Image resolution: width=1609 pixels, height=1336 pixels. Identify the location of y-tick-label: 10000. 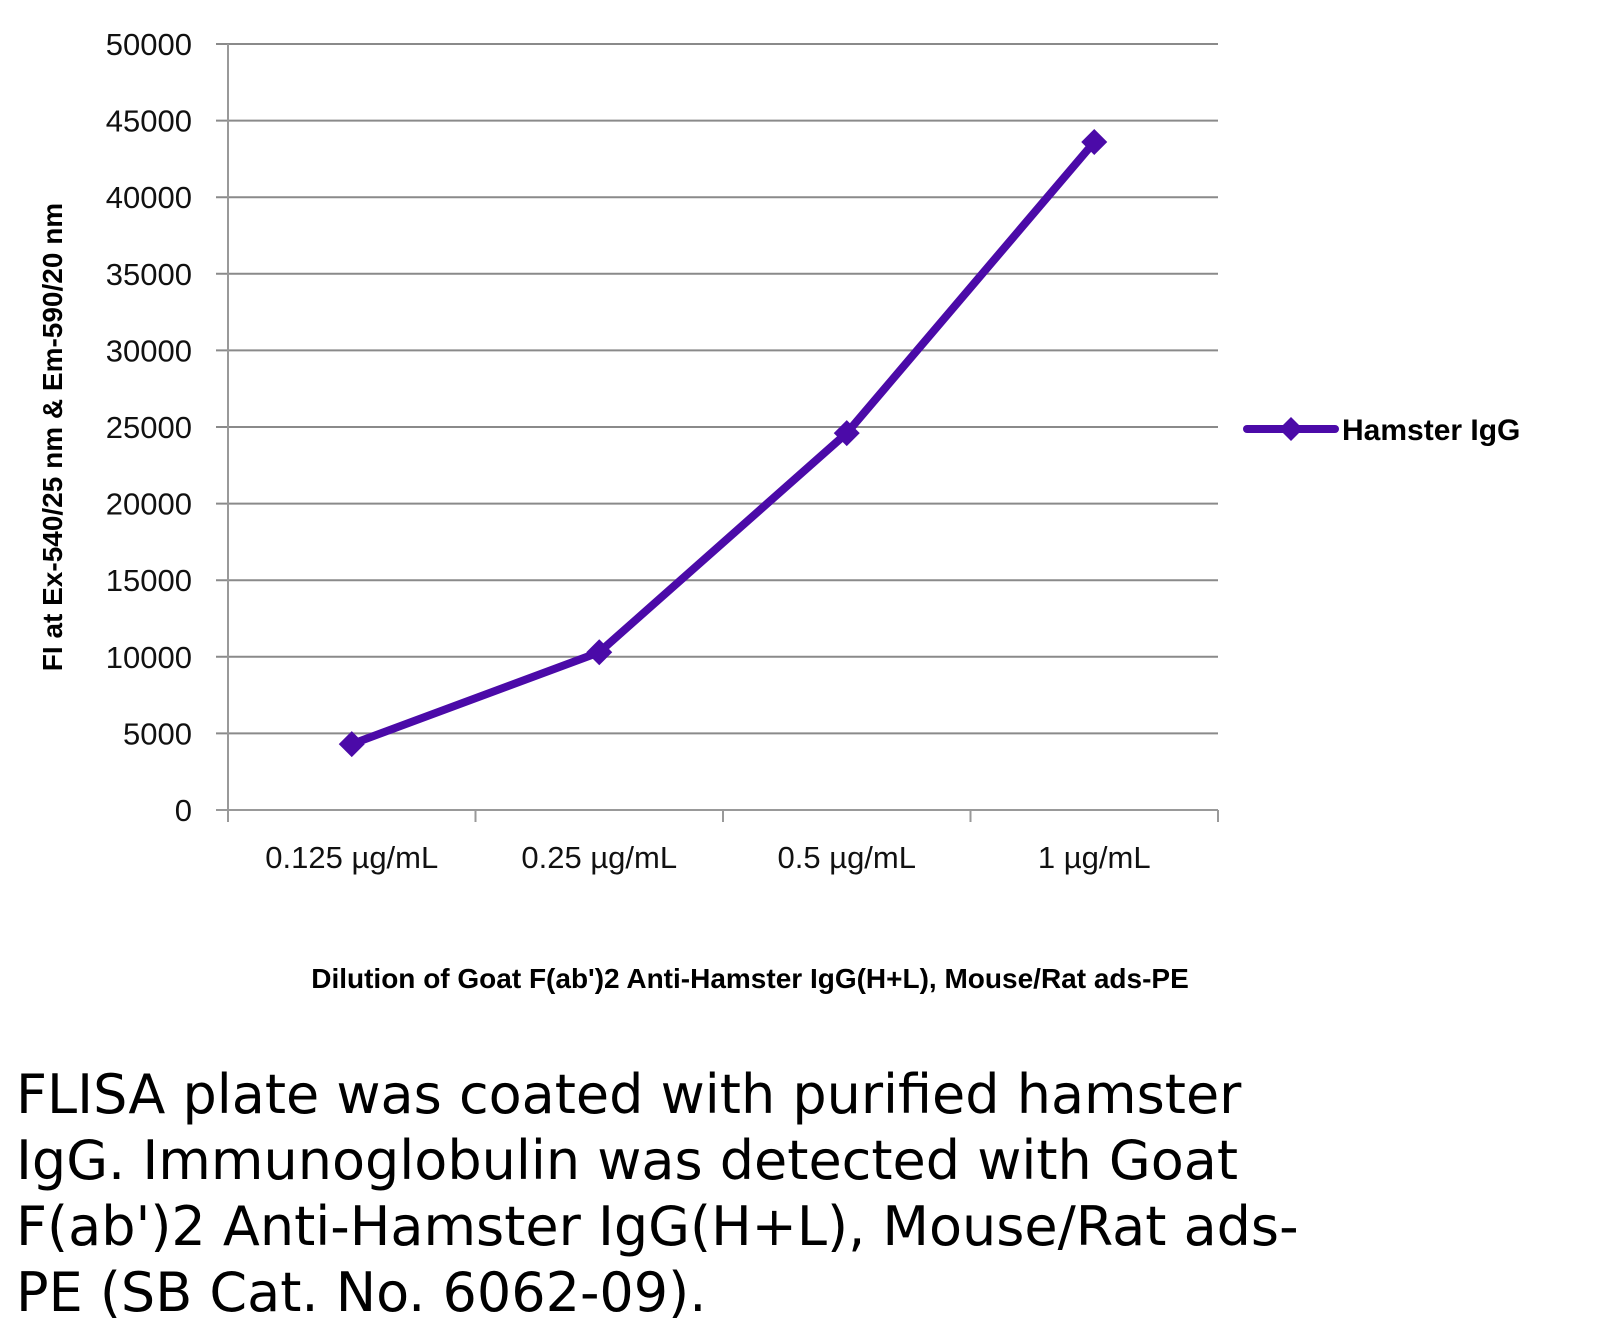
(149, 657).